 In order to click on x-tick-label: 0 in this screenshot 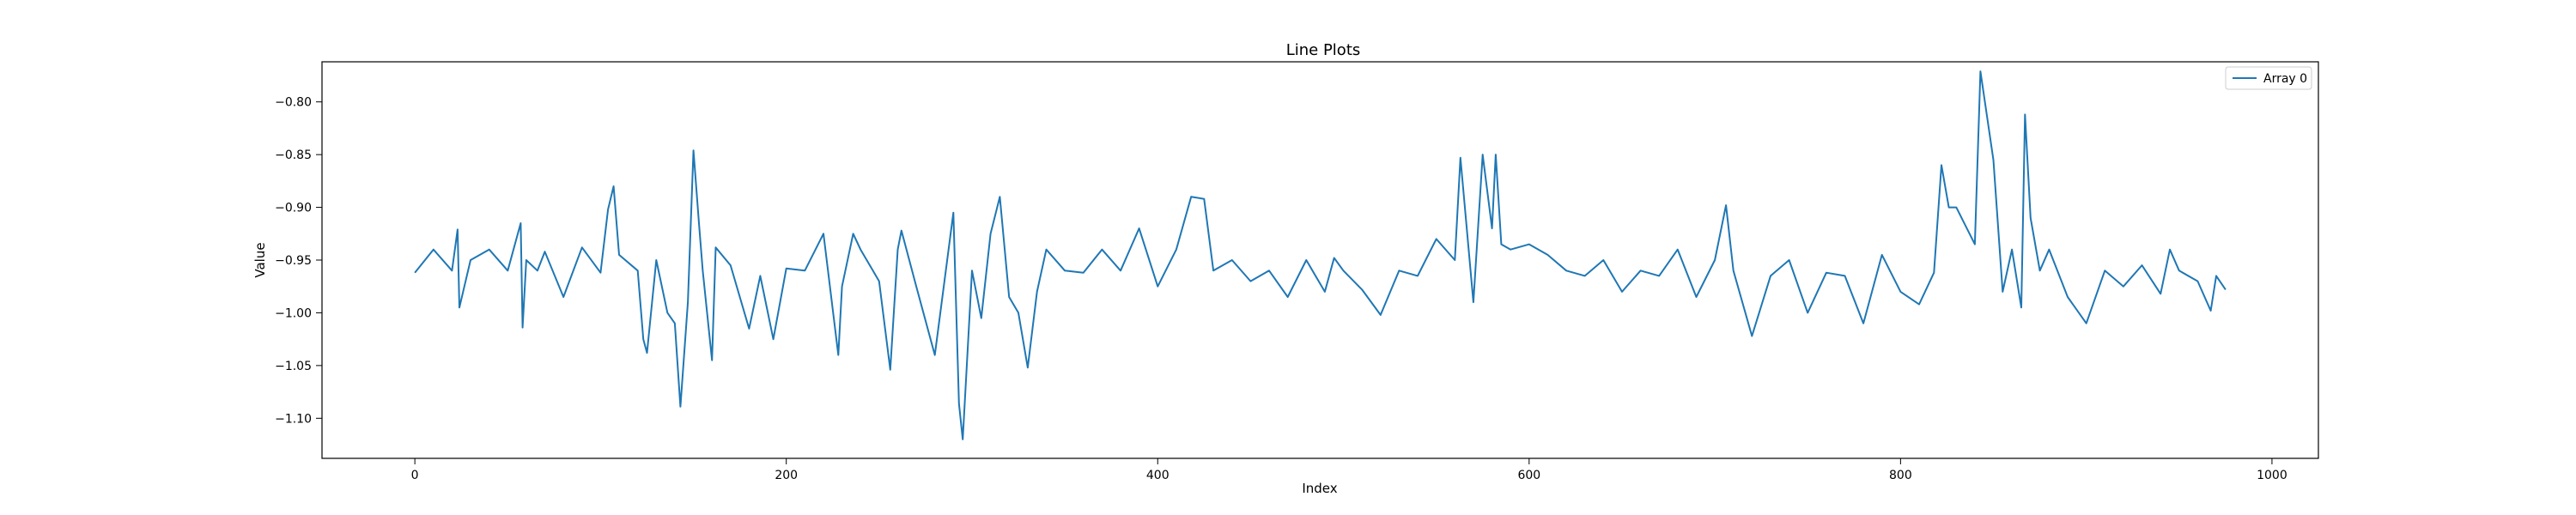, I will do `click(415, 475)`.